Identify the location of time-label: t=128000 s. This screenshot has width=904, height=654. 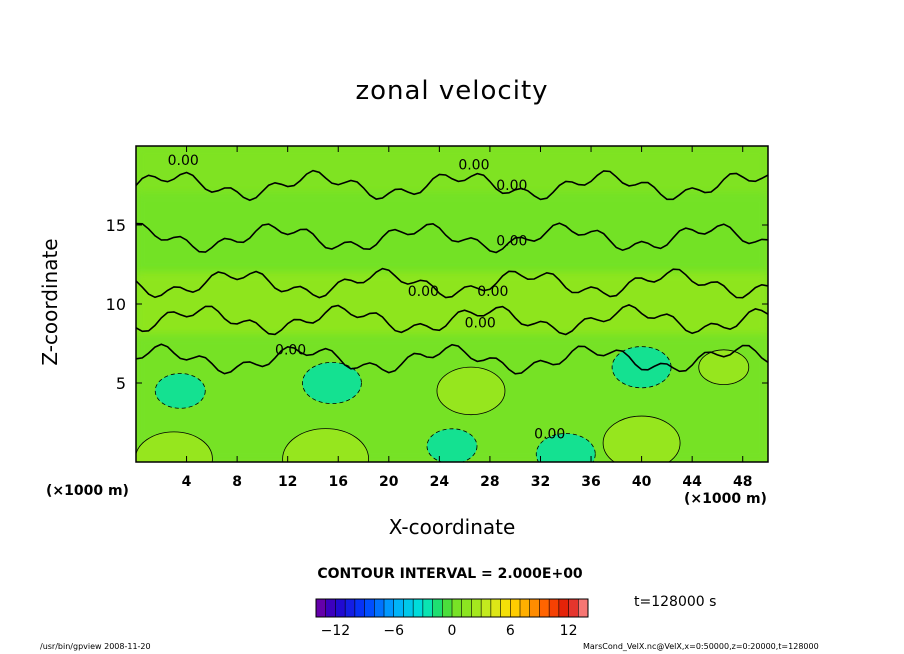
(675, 602).